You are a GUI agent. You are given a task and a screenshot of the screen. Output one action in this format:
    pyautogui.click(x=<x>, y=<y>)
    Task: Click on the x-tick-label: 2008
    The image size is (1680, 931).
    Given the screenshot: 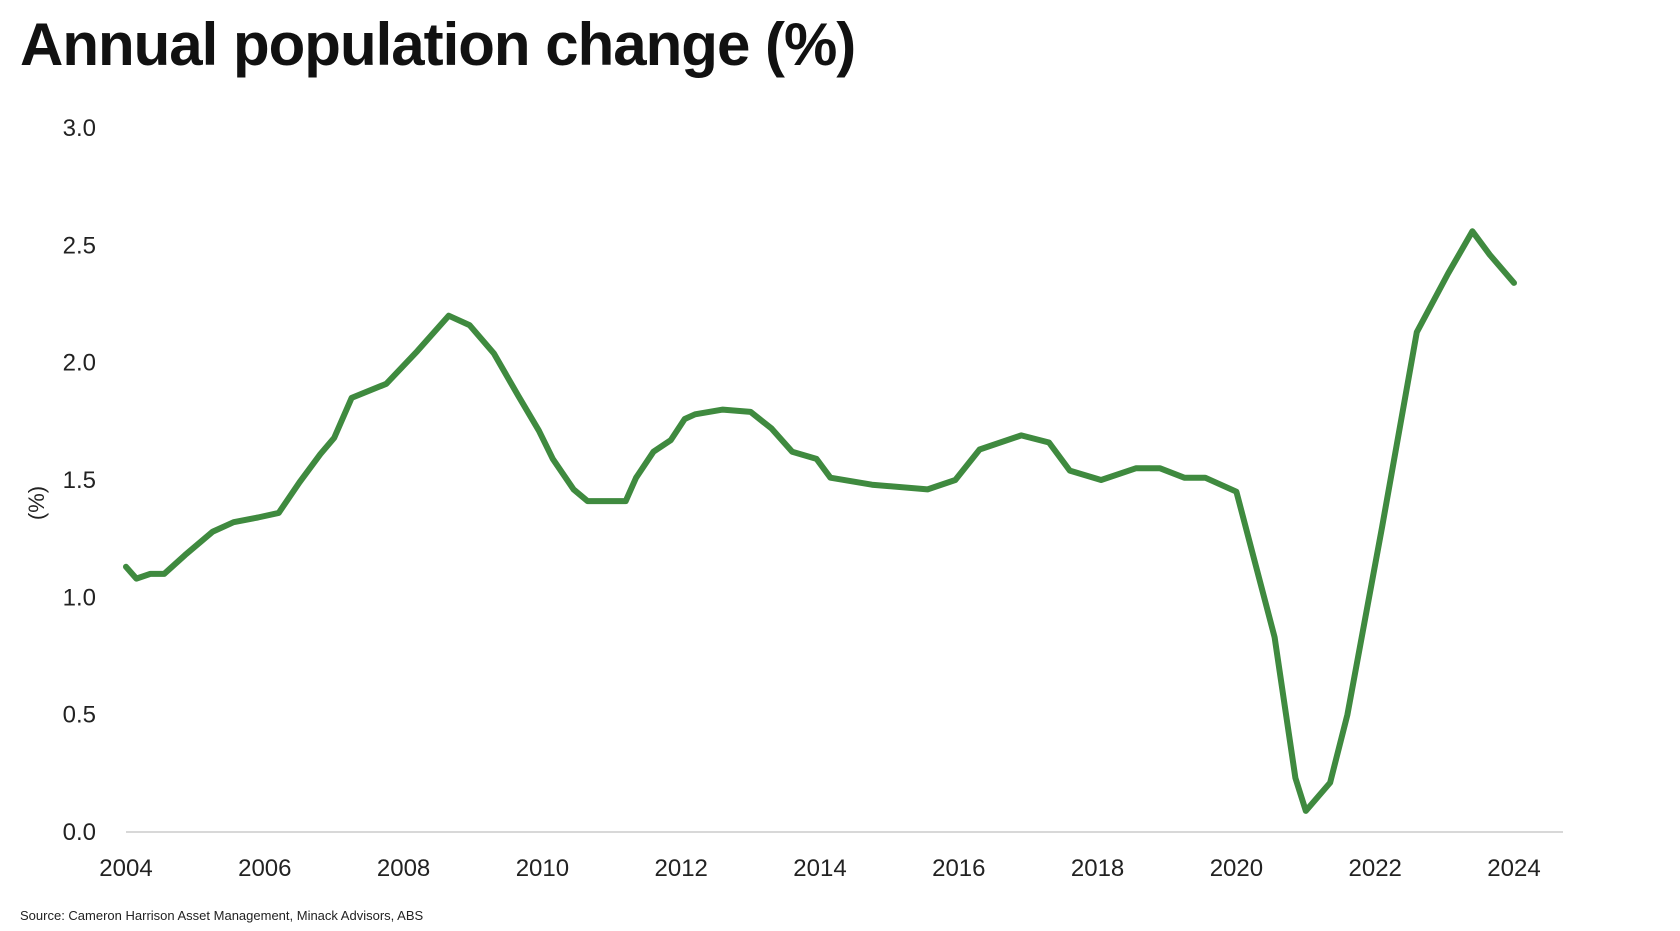 What is the action you would take?
    pyautogui.click(x=403, y=868)
    